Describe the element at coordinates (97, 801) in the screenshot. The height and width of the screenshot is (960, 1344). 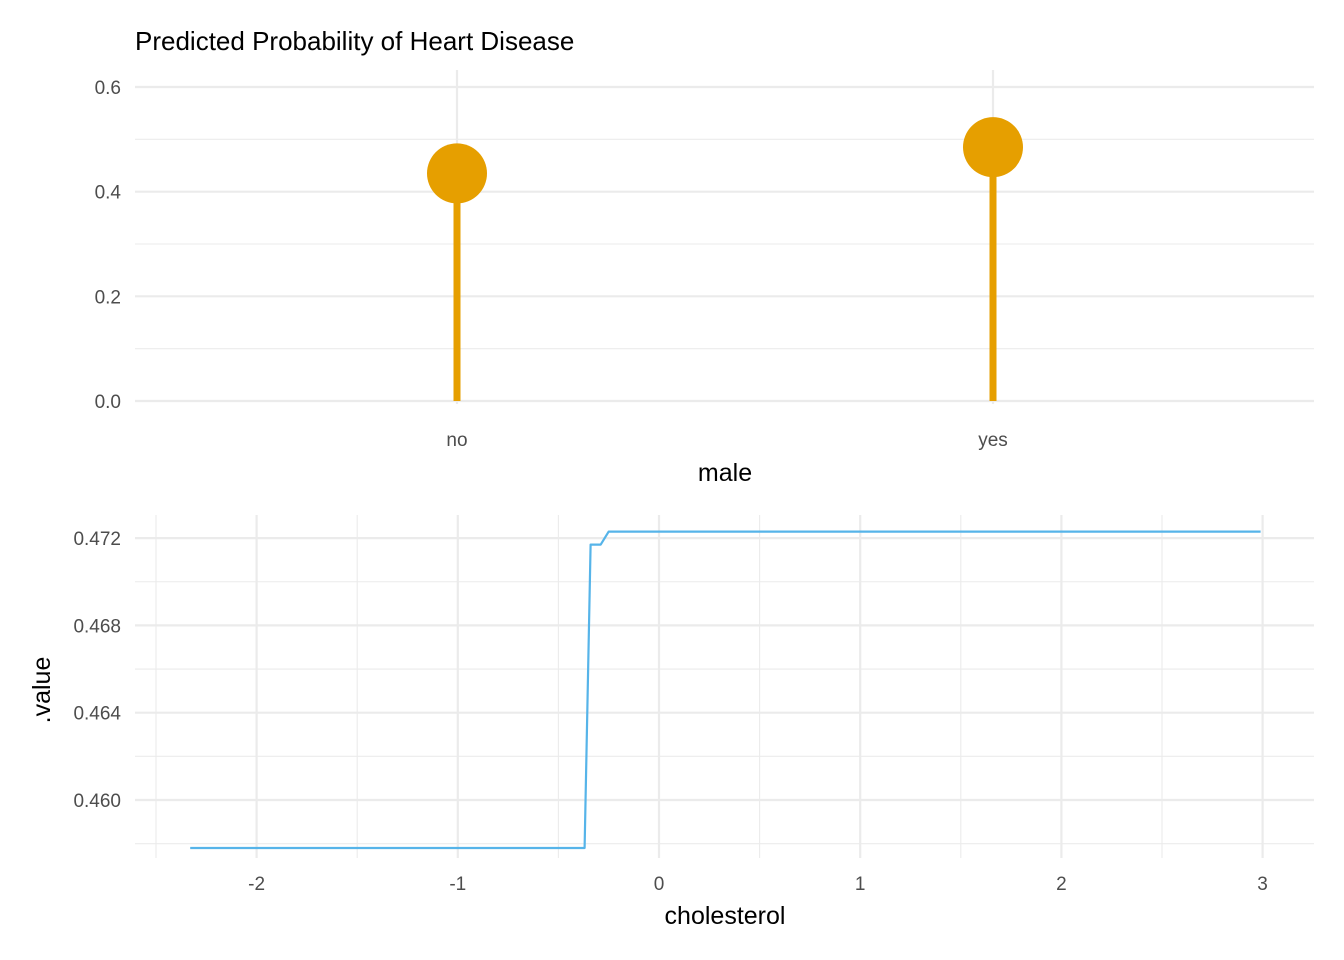
I see `bottom-y-tick-label: 0.460` at that location.